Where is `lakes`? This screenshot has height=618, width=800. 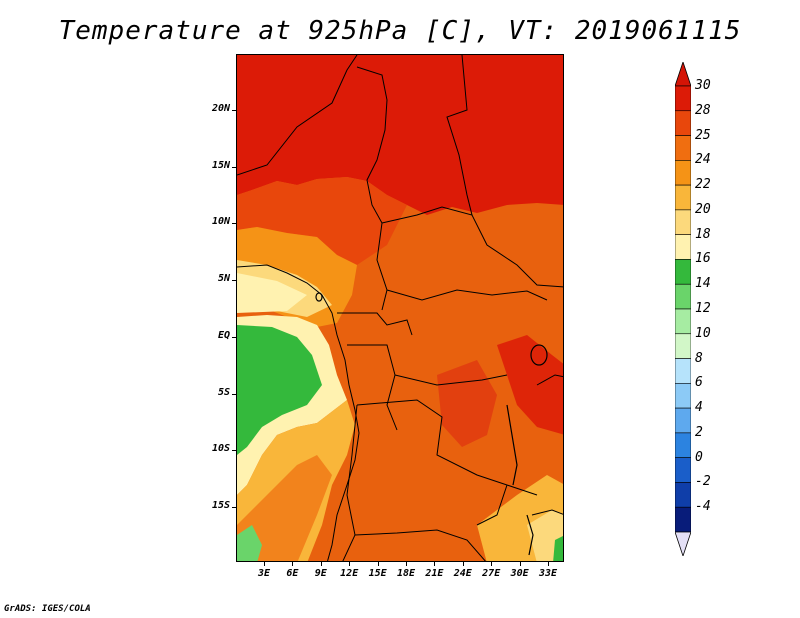 lakes is located at coordinates (431, 424).